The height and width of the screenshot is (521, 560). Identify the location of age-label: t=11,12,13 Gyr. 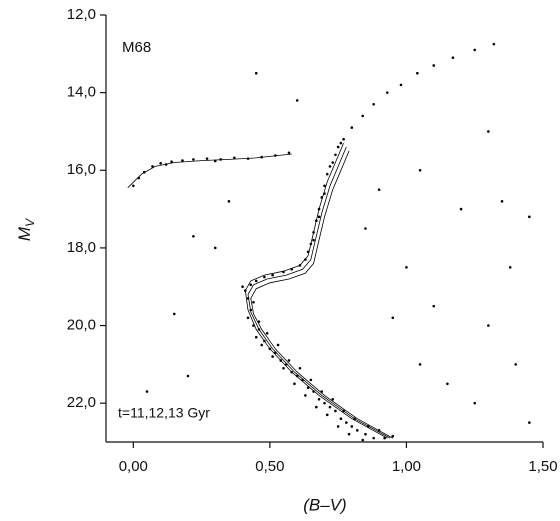
(164, 413).